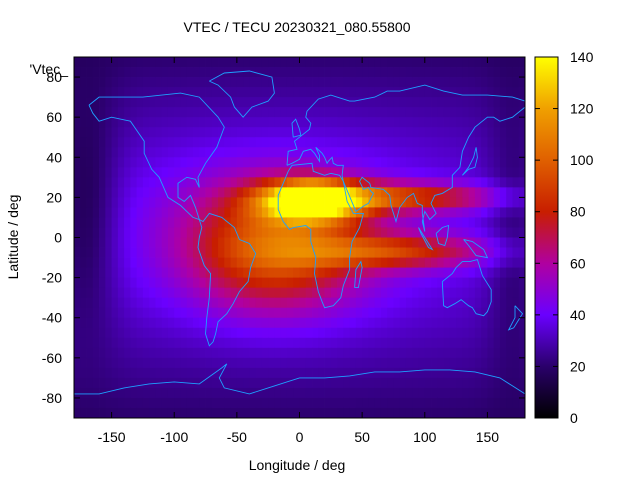  I want to click on sumatra-borneo-coast, so click(426, 239).